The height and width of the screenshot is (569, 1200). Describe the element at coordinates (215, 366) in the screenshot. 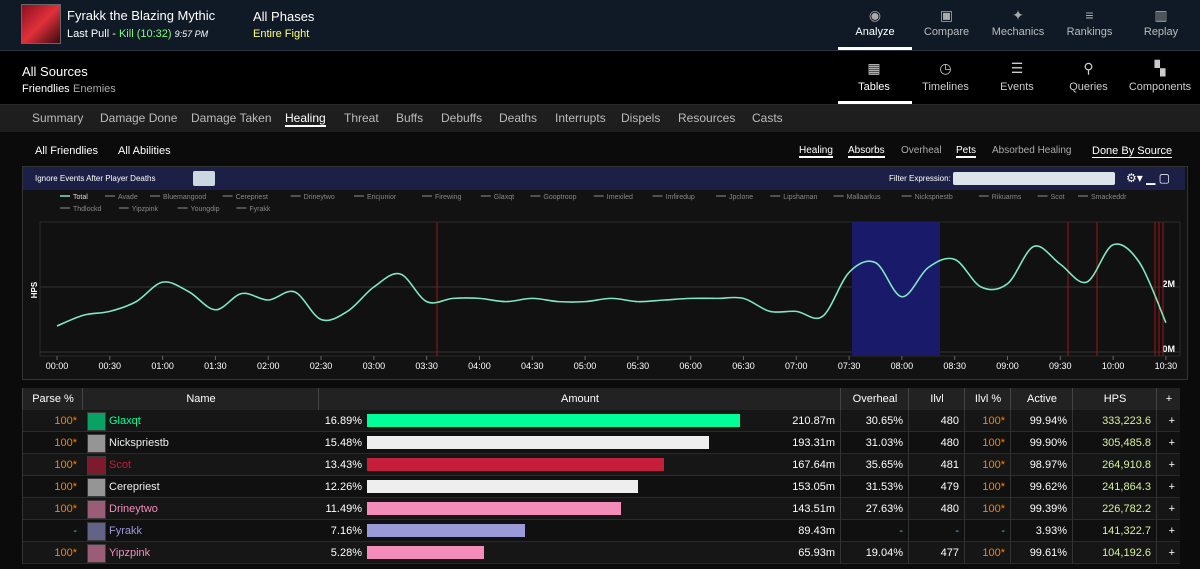

I see `x-tick-label: 01:30` at that location.